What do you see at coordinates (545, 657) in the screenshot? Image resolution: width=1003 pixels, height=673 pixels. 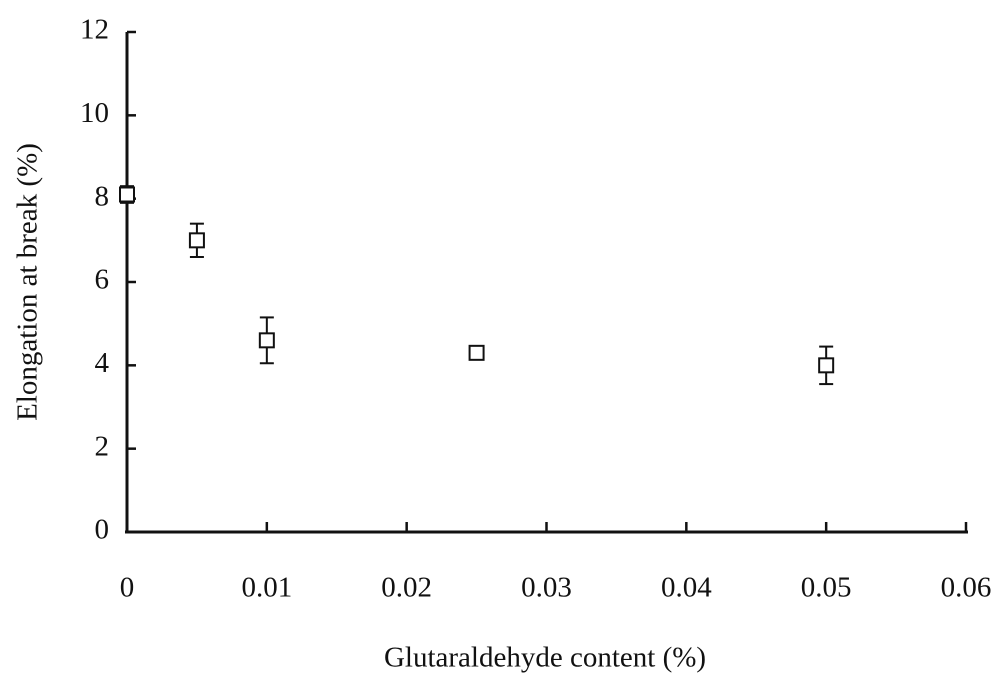 I see `x-axis-label: Glutaraldehyde content (%)` at bounding box center [545, 657].